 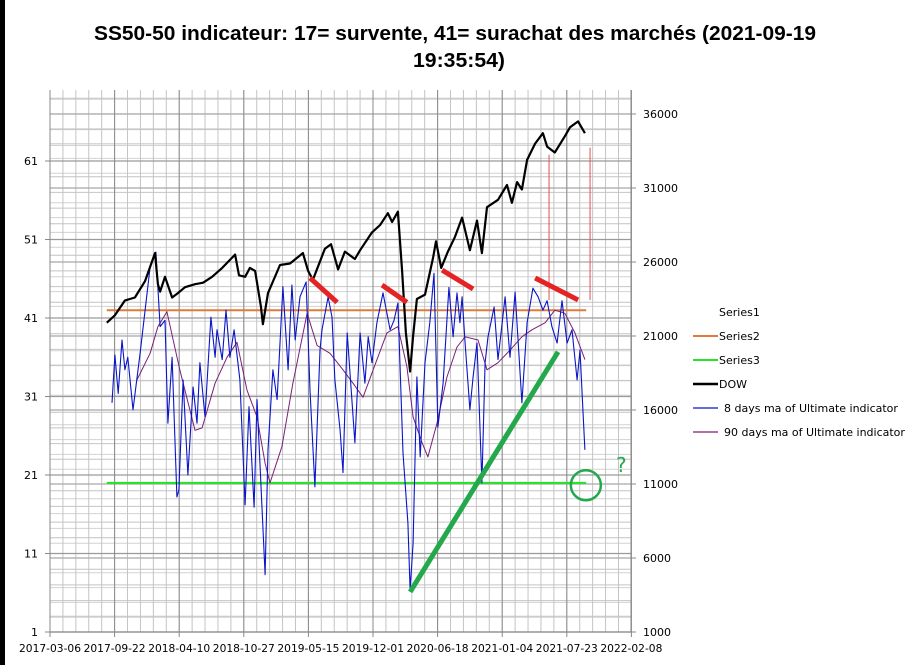 What do you see at coordinates (586, 485) in the screenshot?
I see `green-circle-annotation` at bounding box center [586, 485].